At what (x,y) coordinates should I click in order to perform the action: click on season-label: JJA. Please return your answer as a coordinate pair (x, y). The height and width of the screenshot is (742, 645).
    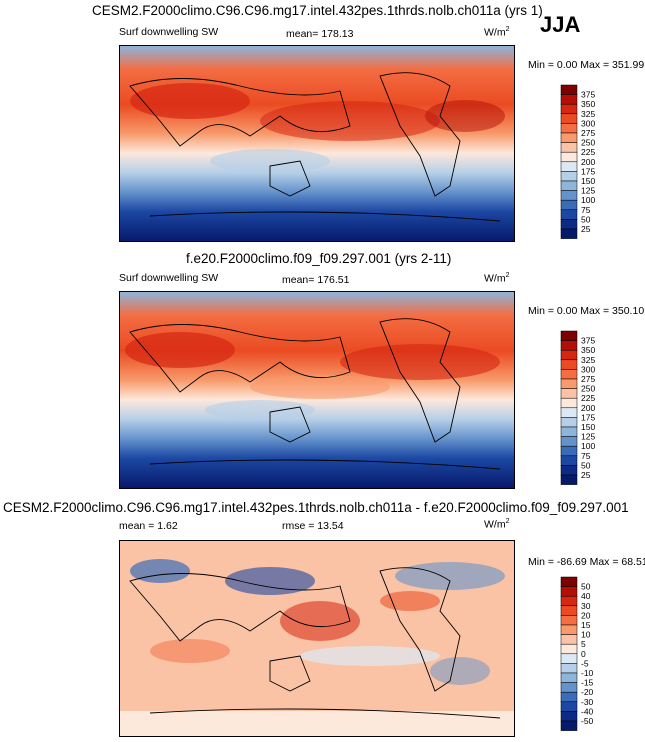
    Looking at the image, I should click on (560, 24).